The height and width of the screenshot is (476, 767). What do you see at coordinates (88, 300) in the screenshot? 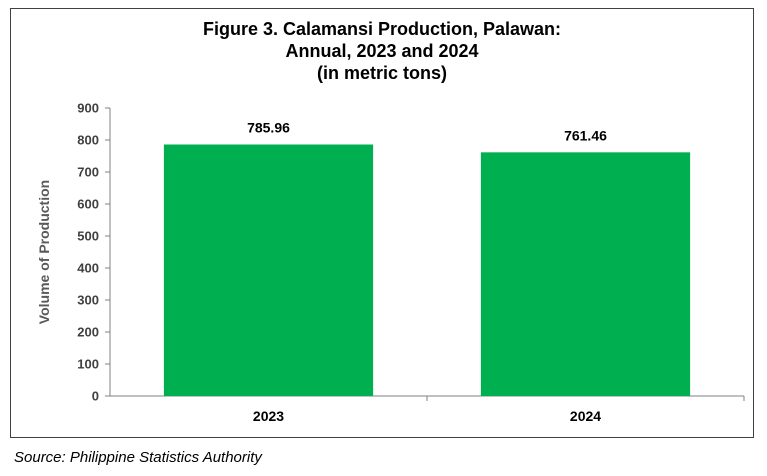
I see `y-tick-label: 300` at bounding box center [88, 300].